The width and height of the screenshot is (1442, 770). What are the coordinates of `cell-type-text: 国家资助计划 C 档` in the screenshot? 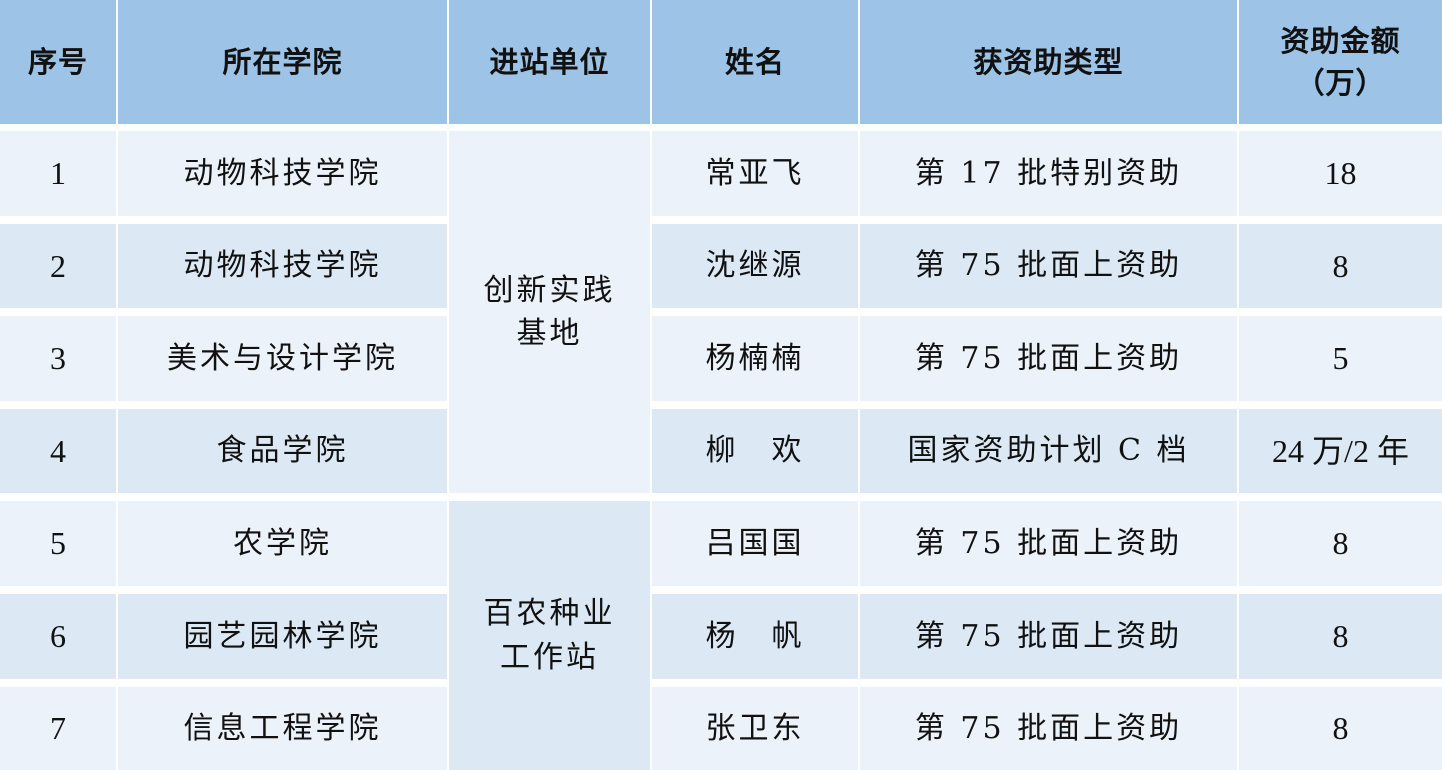 It's located at (1048, 451).